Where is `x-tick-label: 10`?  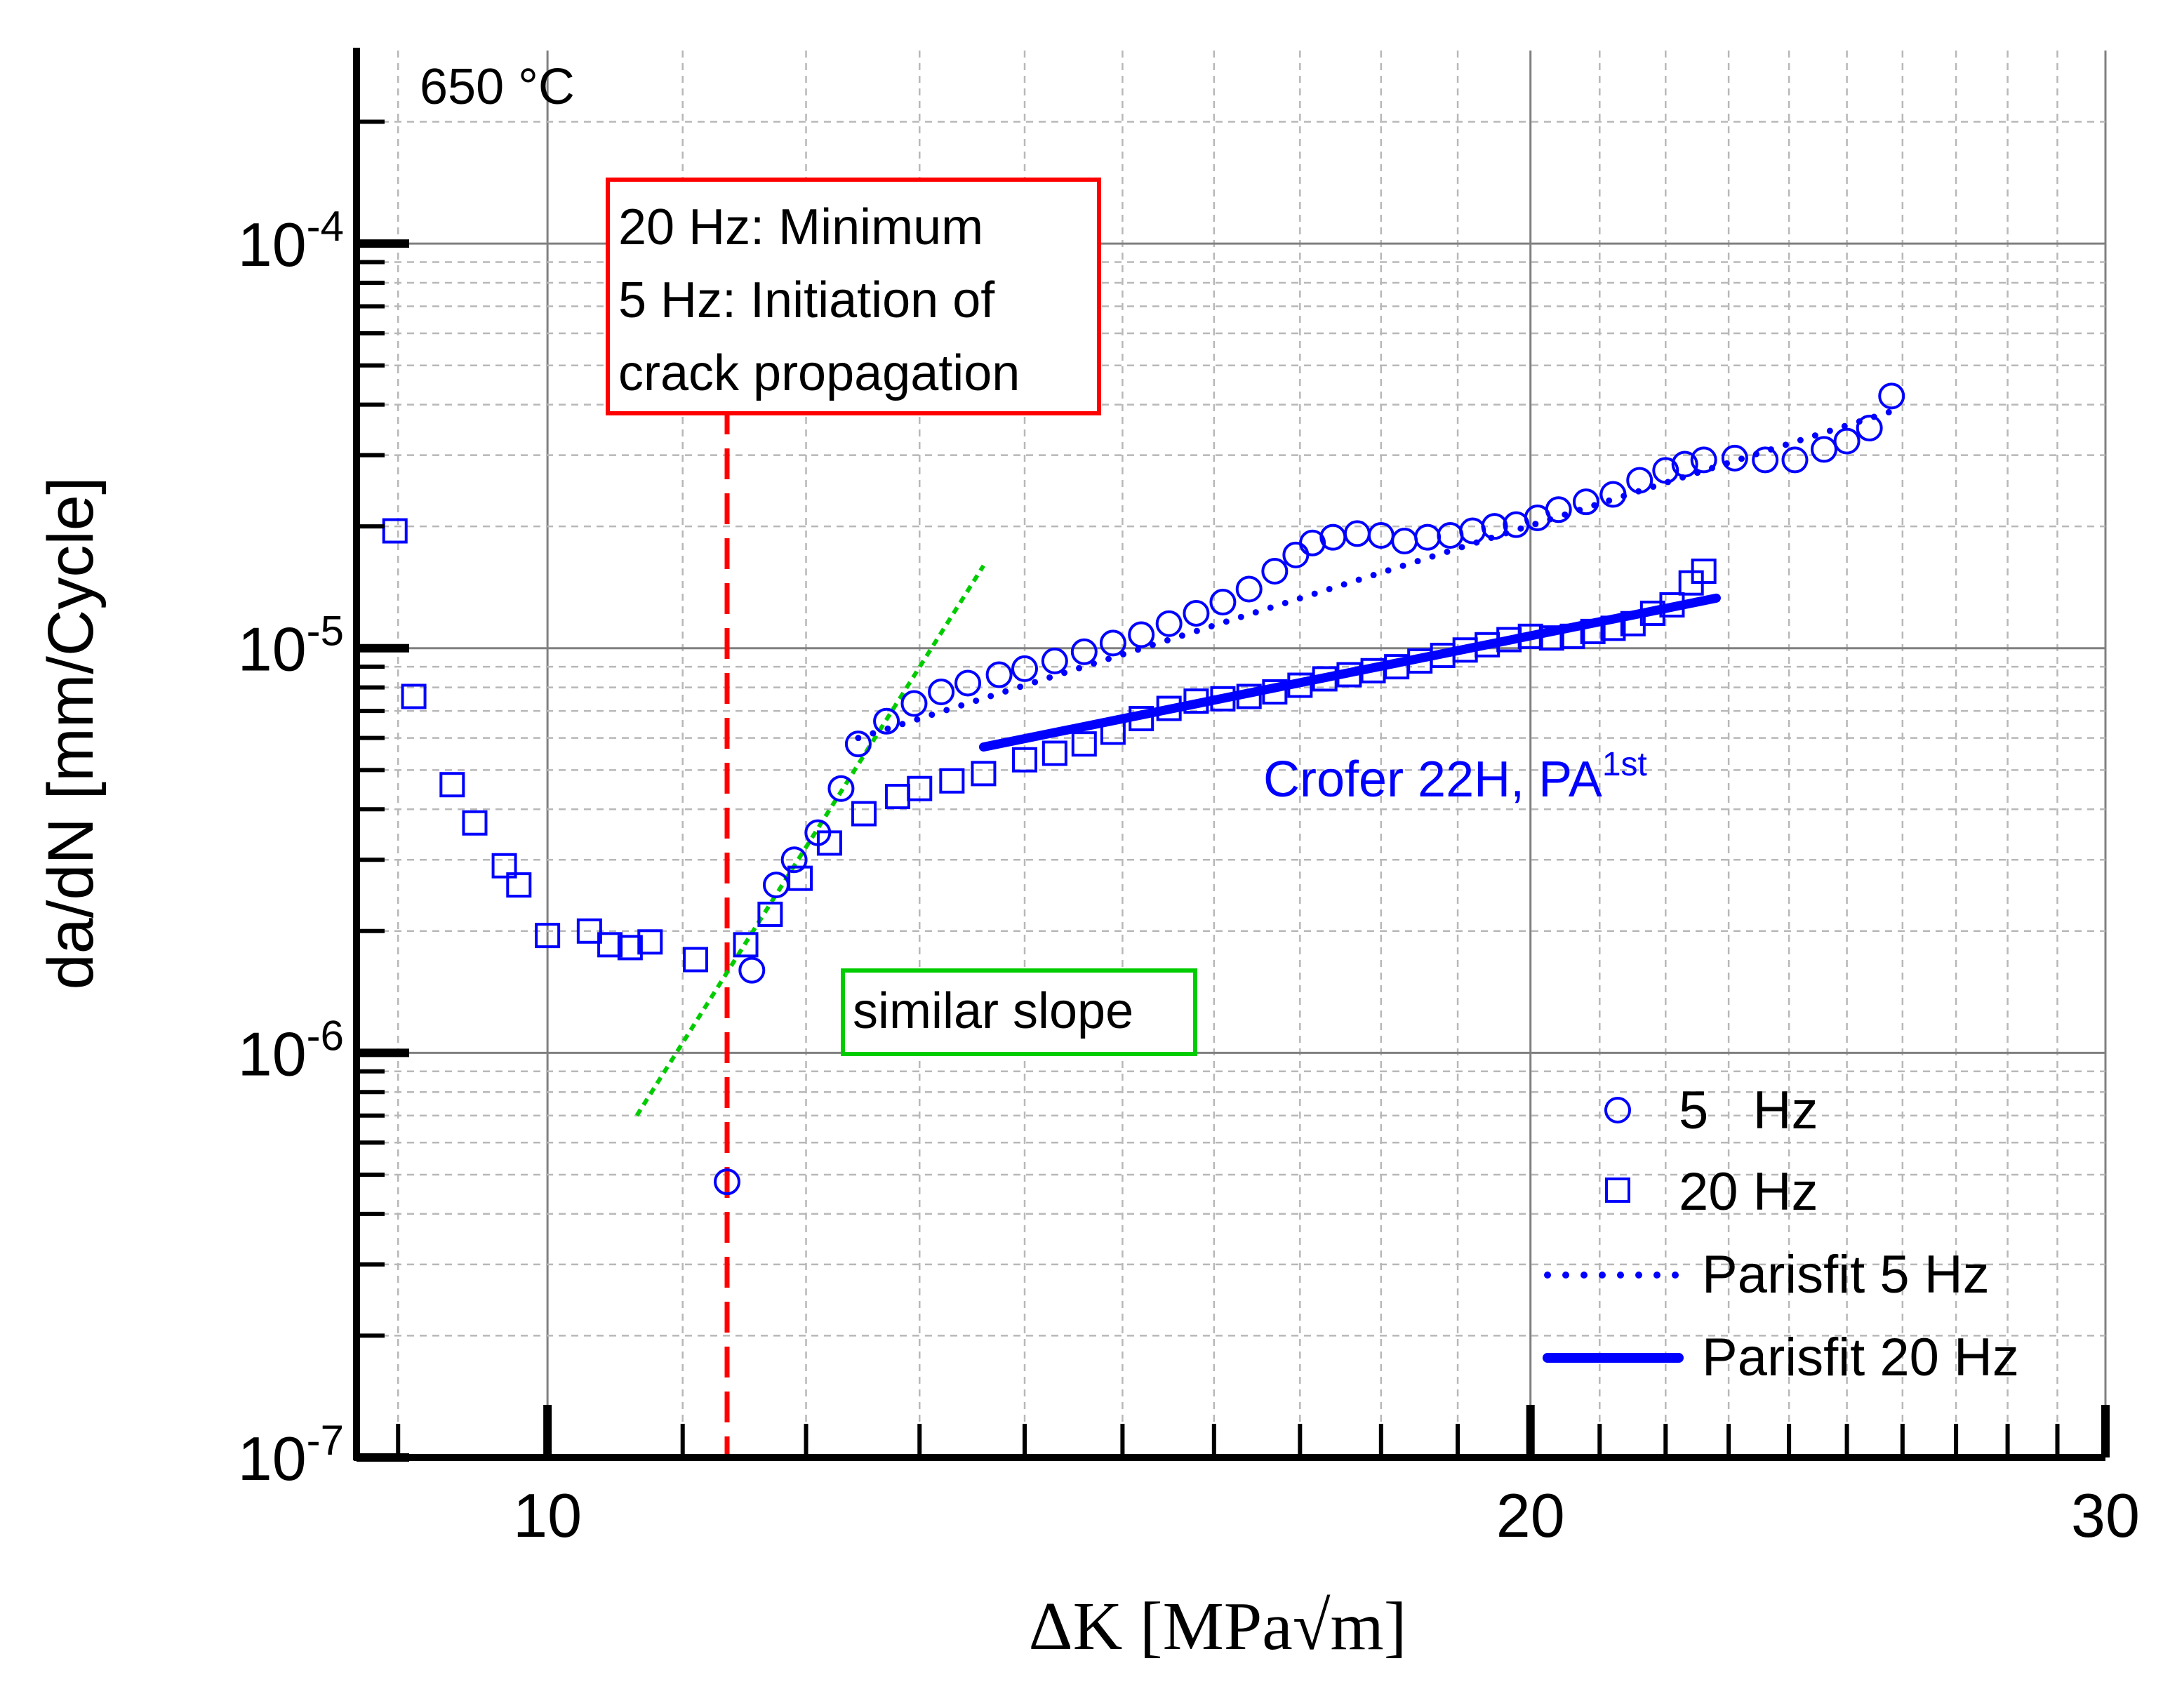
x-tick-label: 10 is located at coordinates (547, 1515).